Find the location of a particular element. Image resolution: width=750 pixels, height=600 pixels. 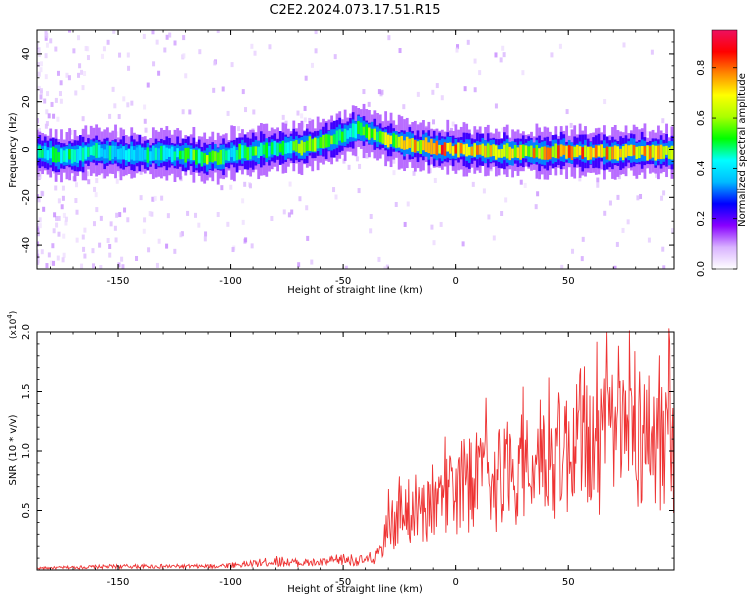

spectrogram-x-tick-label: 50 is located at coordinates (568, 281).